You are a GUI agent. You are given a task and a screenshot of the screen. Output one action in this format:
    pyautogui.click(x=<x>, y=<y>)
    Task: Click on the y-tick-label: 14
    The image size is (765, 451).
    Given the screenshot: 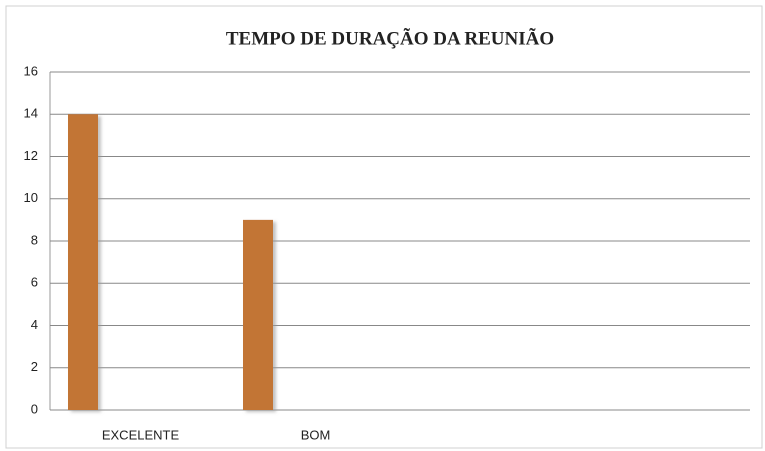 What is the action you would take?
    pyautogui.click(x=31, y=113)
    